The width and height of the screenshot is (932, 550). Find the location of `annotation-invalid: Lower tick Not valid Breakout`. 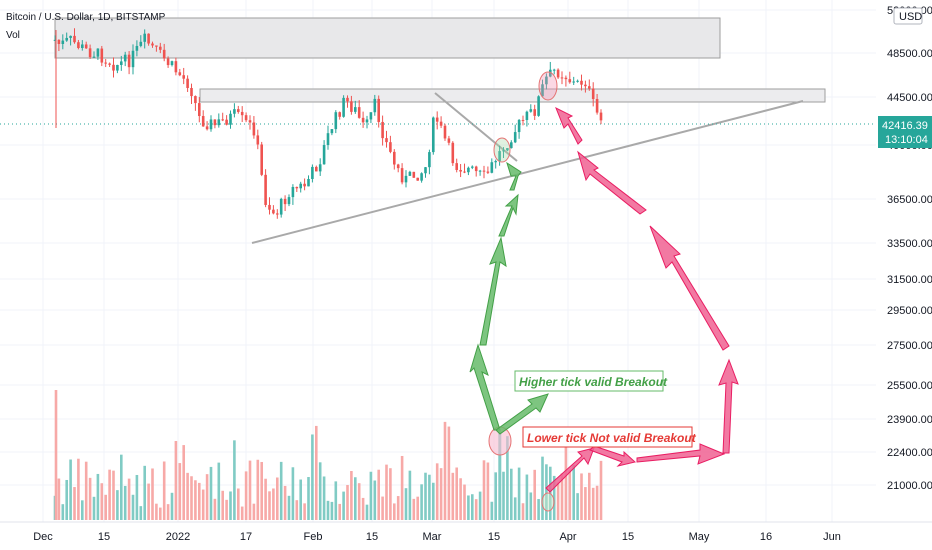

annotation-invalid: Lower tick Not valid Breakout is located at coordinates (609, 437).